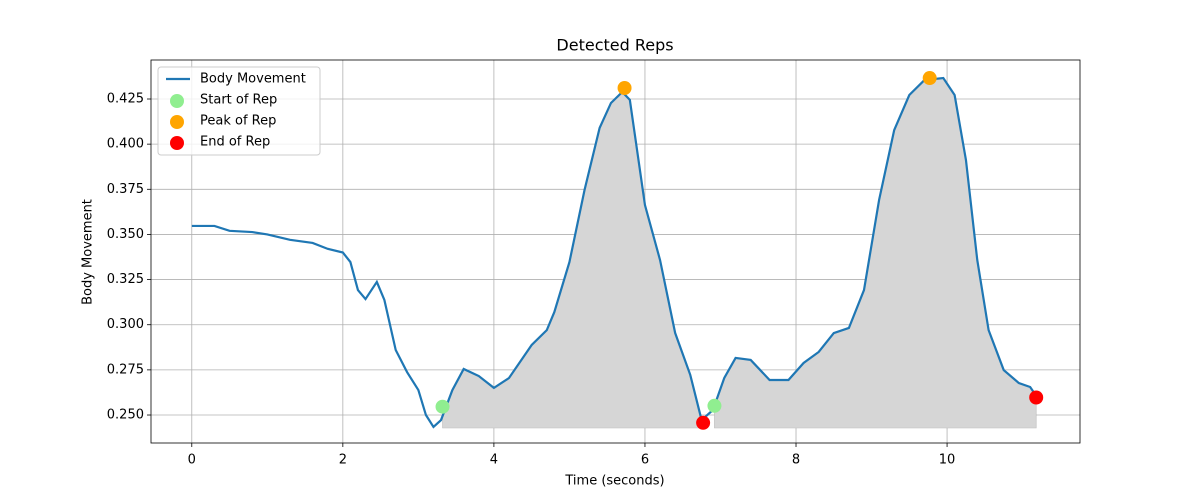 The width and height of the screenshot is (1200, 500). What do you see at coordinates (645, 460) in the screenshot?
I see `x-tick-label: 6` at bounding box center [645, 460].